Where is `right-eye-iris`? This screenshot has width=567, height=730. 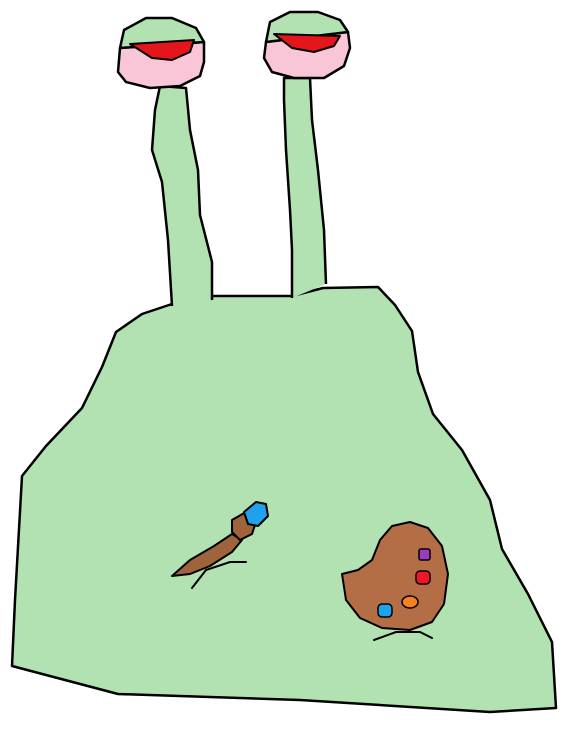 right-eye-iris is located at coordinates (307, 43).